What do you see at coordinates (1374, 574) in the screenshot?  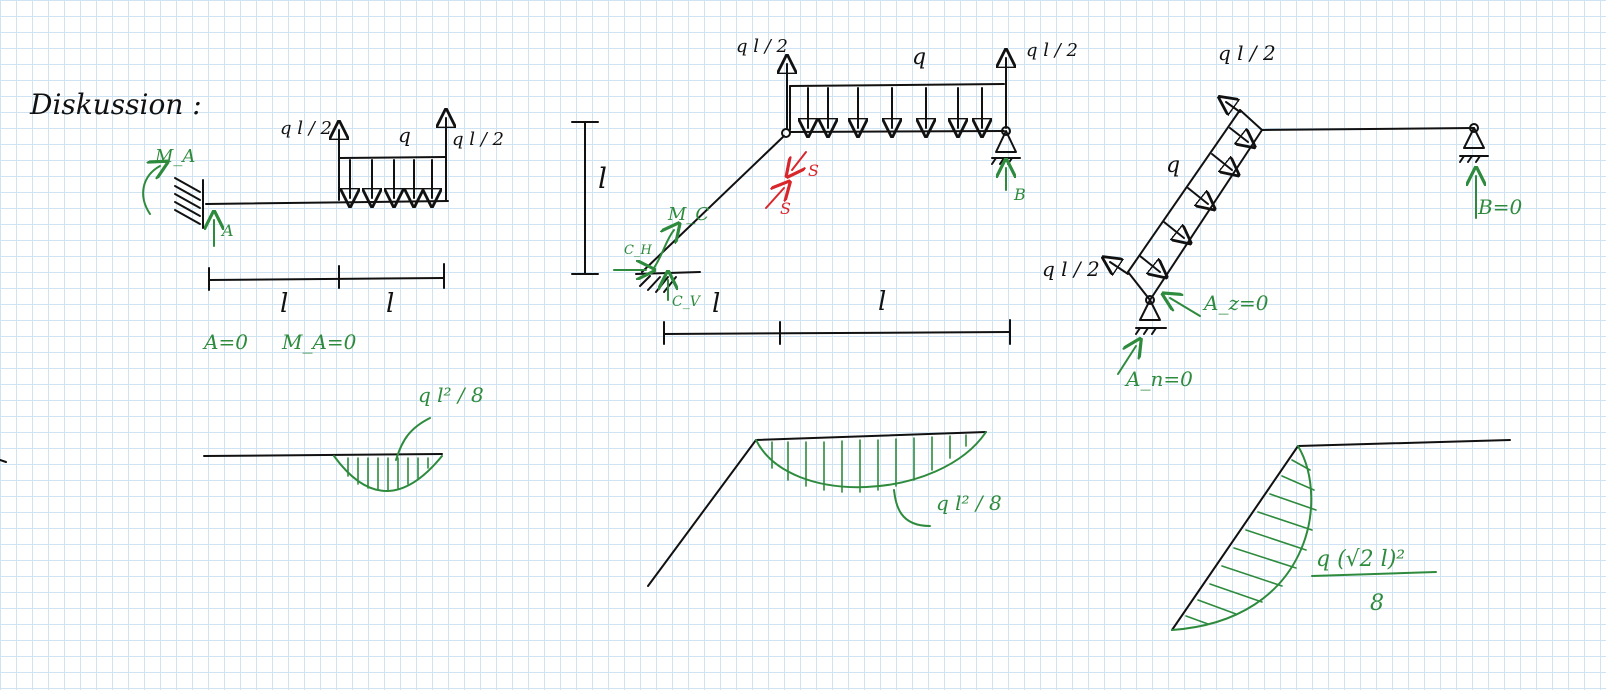 I see `frame3-fraction-bar` at bounding box center [1374, 574].